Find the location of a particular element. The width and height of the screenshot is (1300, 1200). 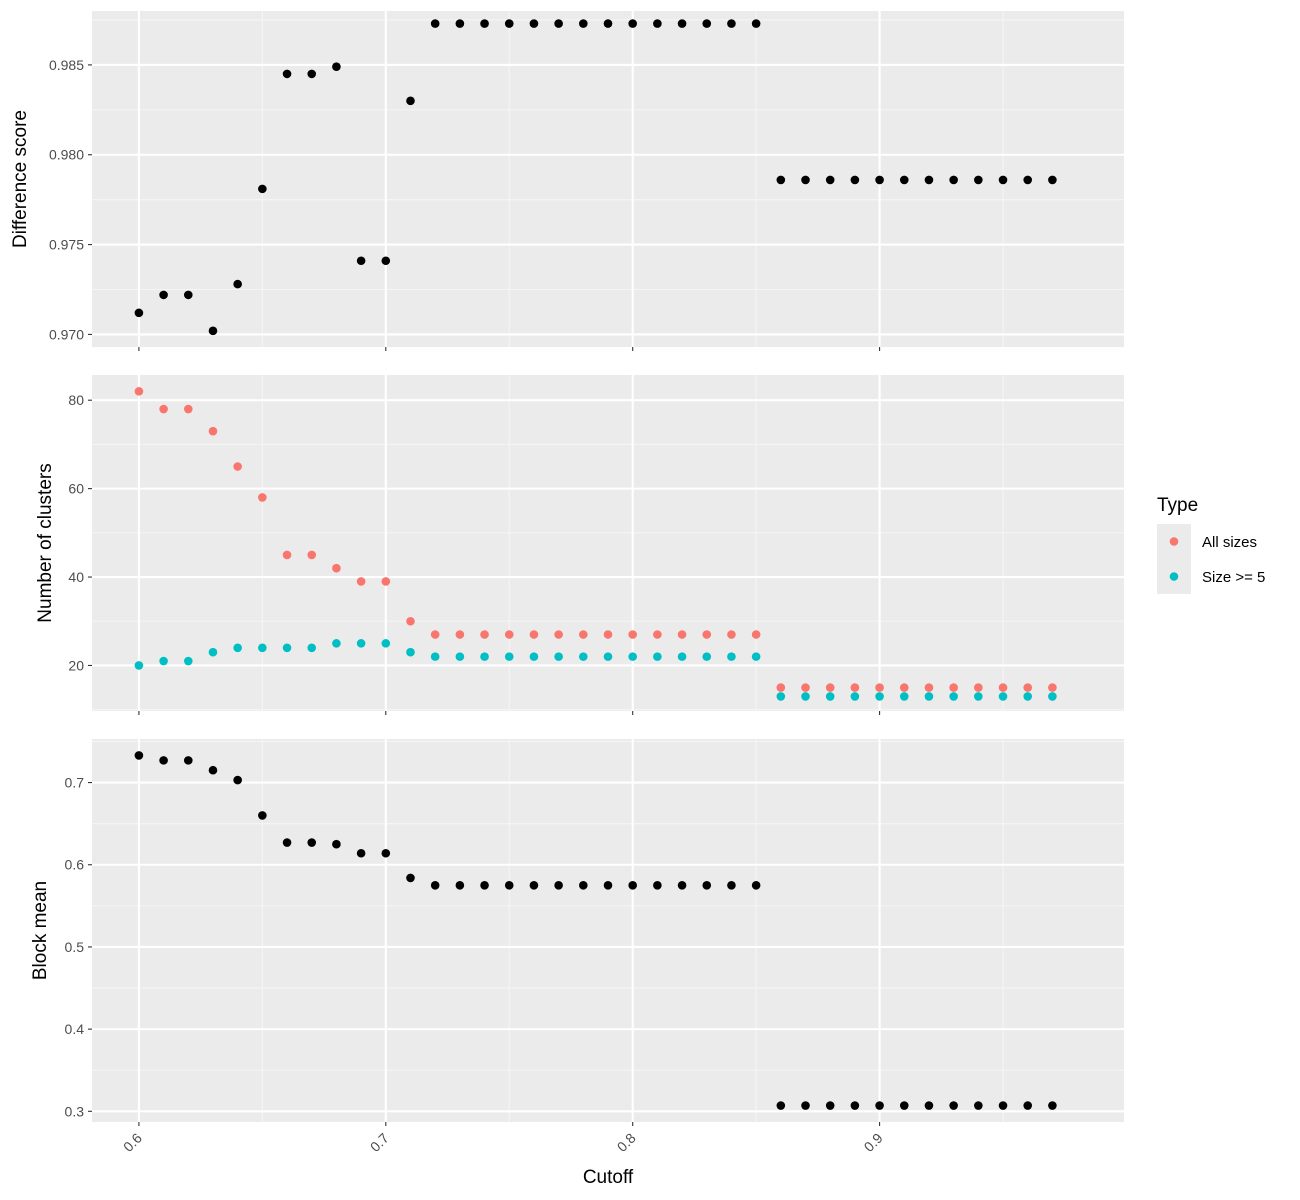

legend: Type All sizes Size >= 5 is located at coordinates (1211, 544).